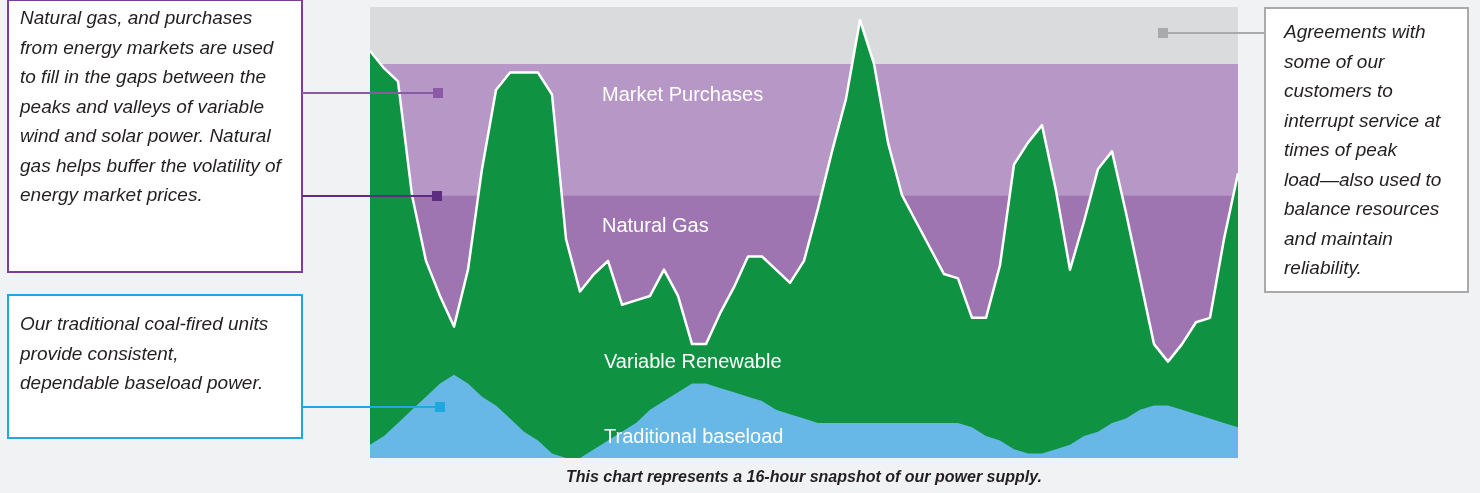 Image resolution: width=1480 pixels, height=493 pixels. I want to click on text: This chart represents a 16-hour snapshot of our power supply., so click(804, 476).